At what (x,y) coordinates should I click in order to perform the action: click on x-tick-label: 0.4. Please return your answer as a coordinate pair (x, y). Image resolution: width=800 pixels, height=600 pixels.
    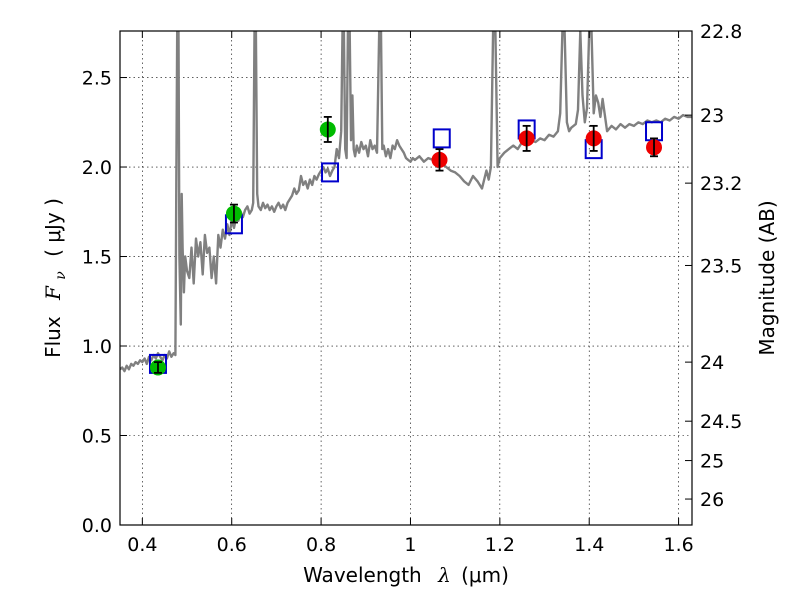
    Looking at the image, I should click on (142, 545).